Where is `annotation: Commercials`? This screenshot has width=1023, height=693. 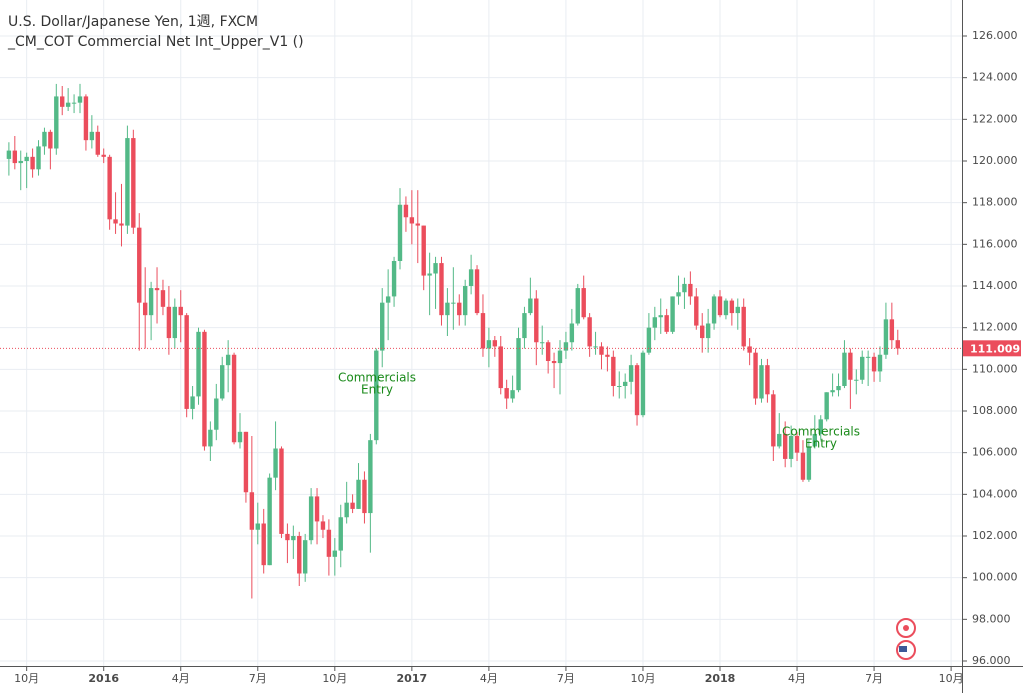
annotation: Commercials is located at coordinates (821, 432).